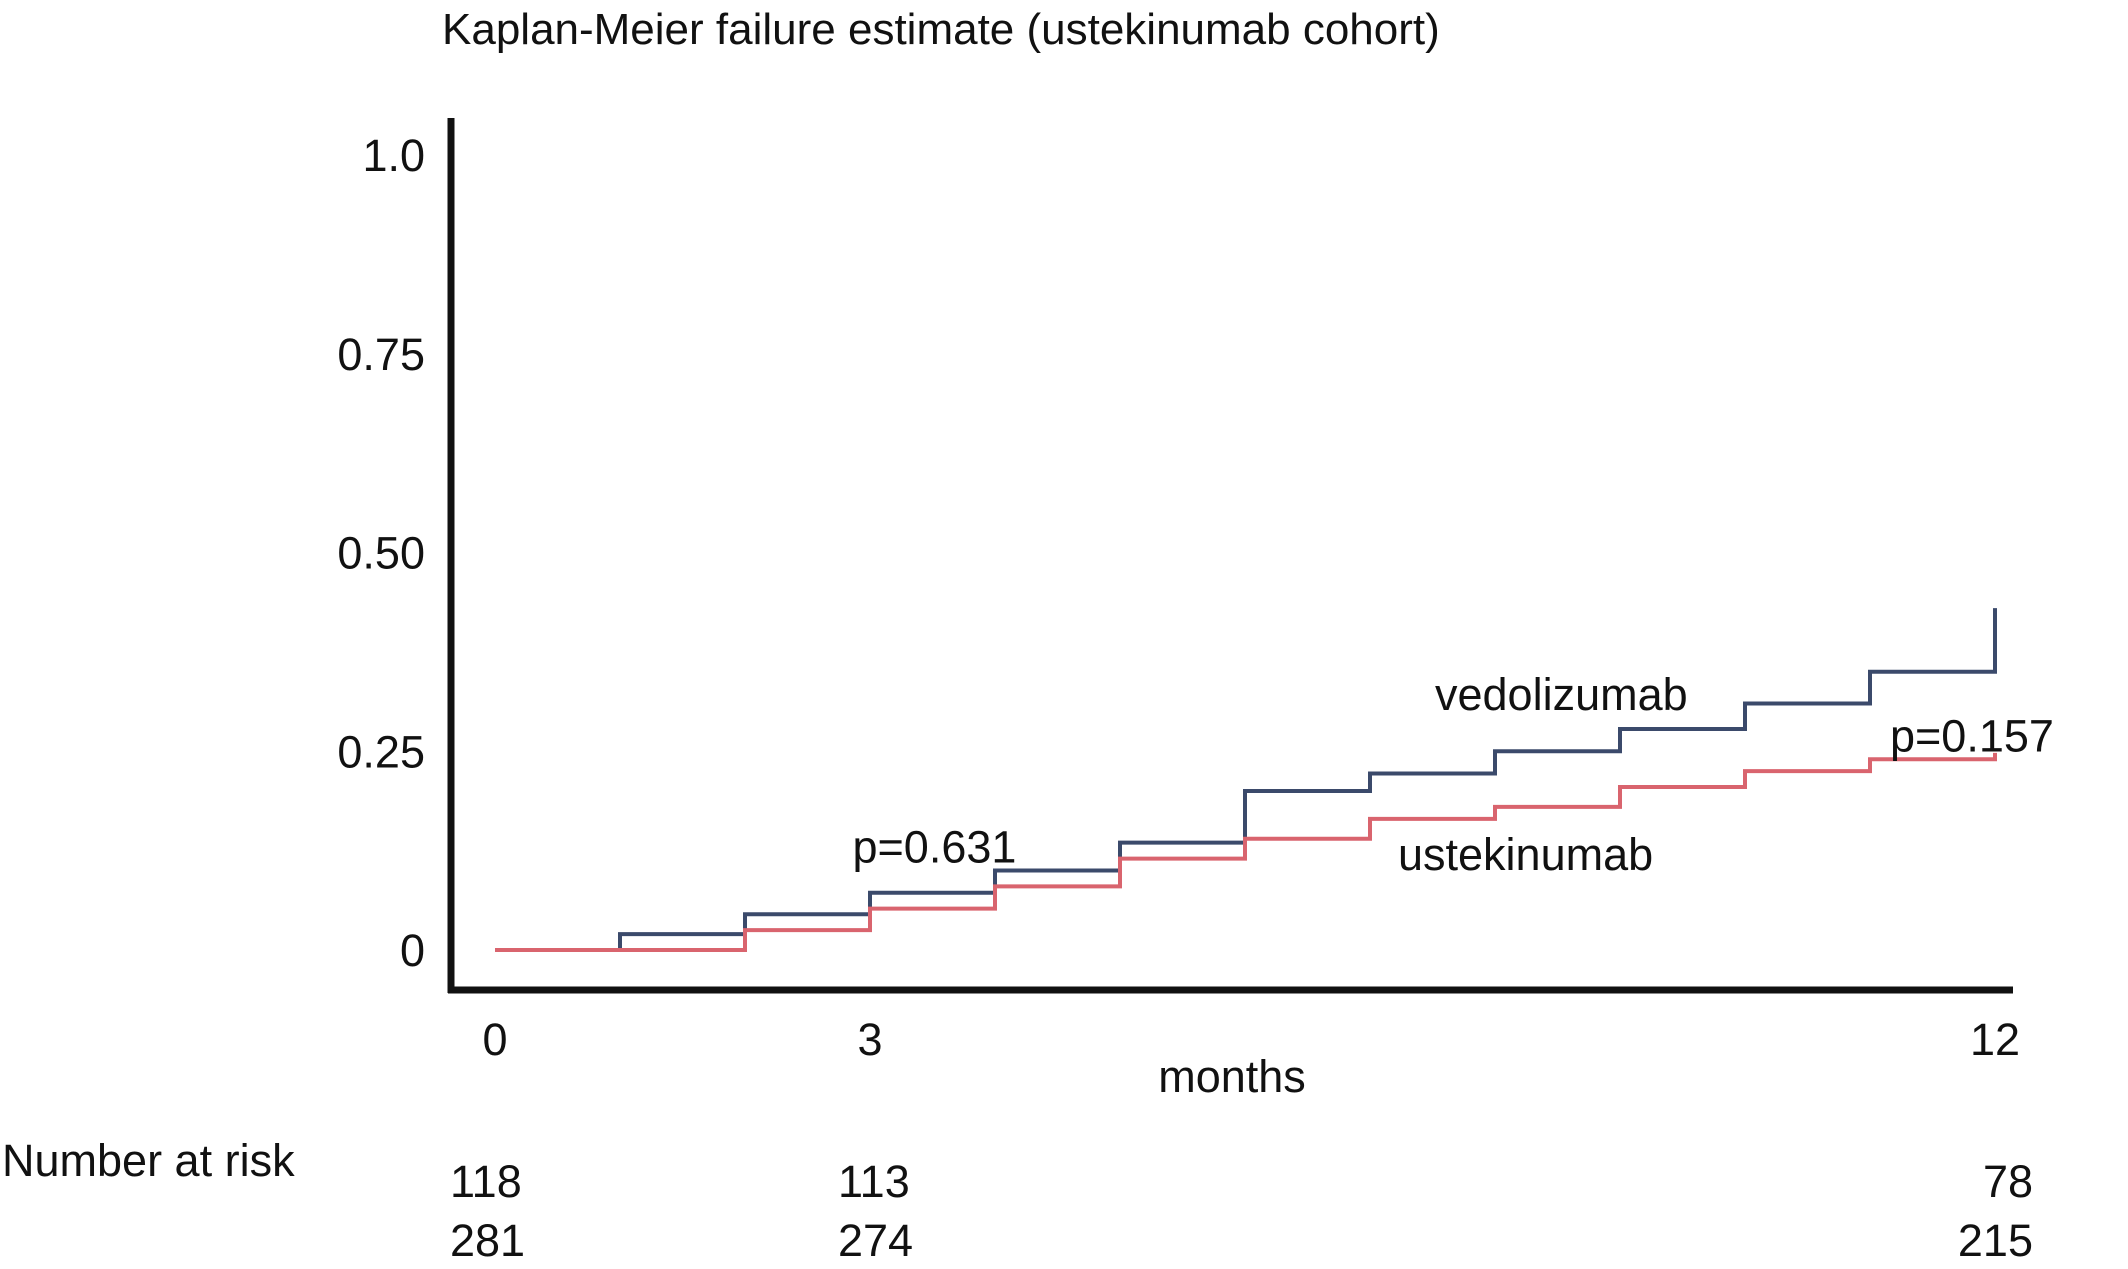 The height and width of the screenshot is (1269, 2128). I want to click on series-labels: vedolizumab ustekinumab, so click(1543, 774).